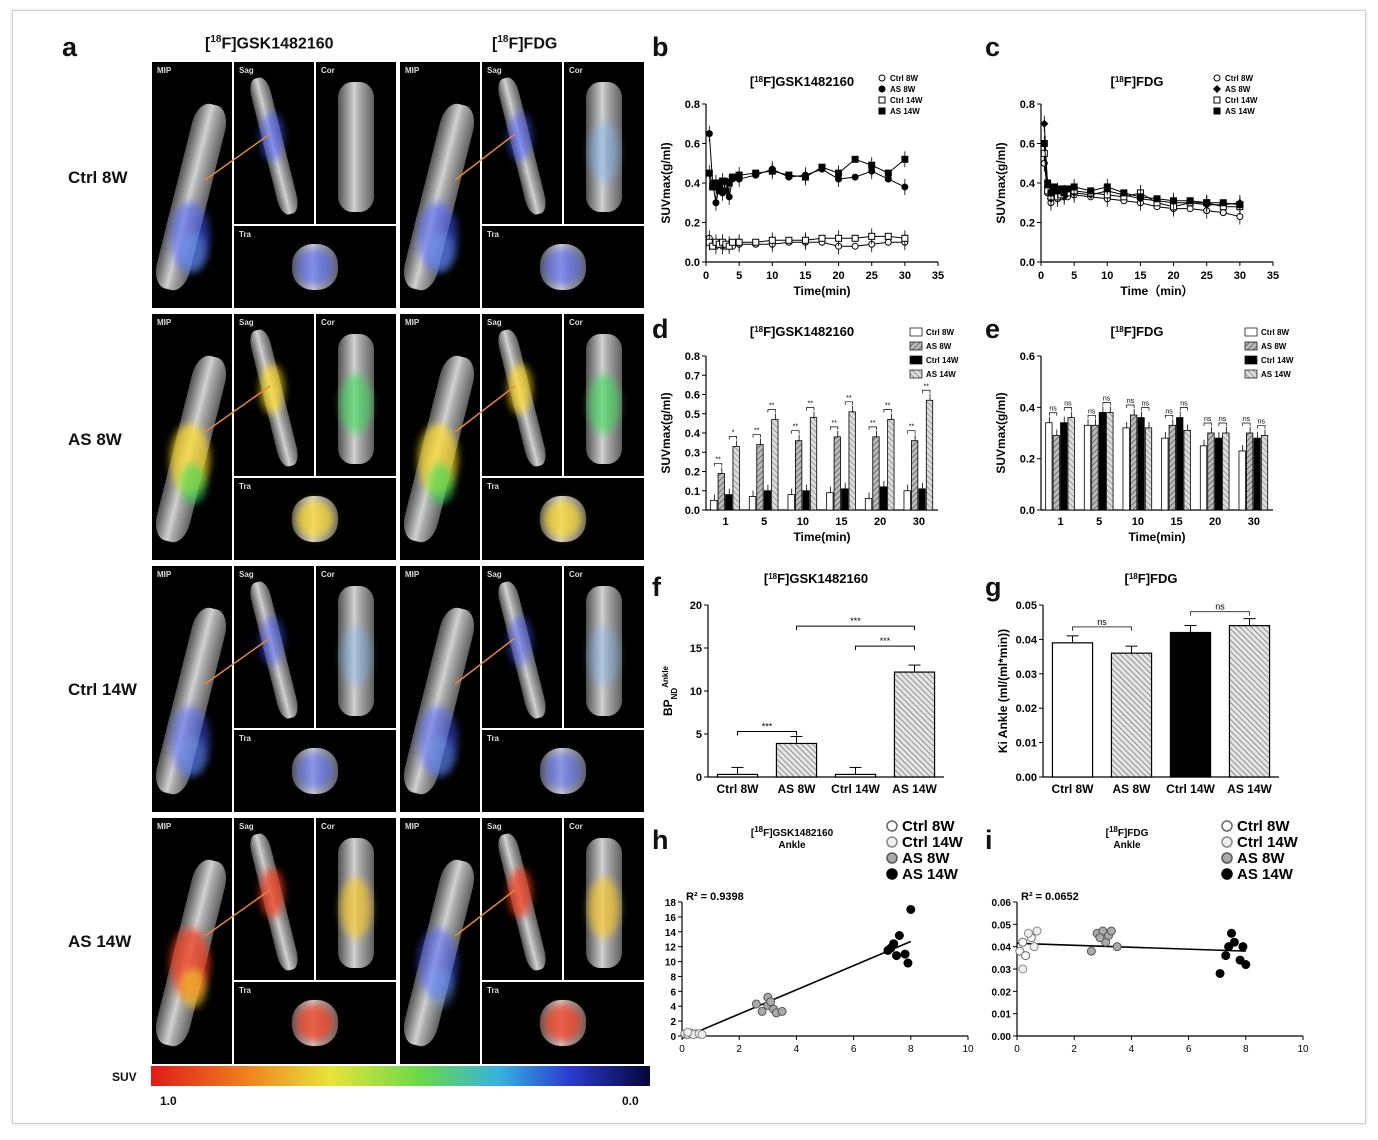 This screenshot has width=1378, height=1140. I want to click on y-tick-label: 12, so click(671, 948).